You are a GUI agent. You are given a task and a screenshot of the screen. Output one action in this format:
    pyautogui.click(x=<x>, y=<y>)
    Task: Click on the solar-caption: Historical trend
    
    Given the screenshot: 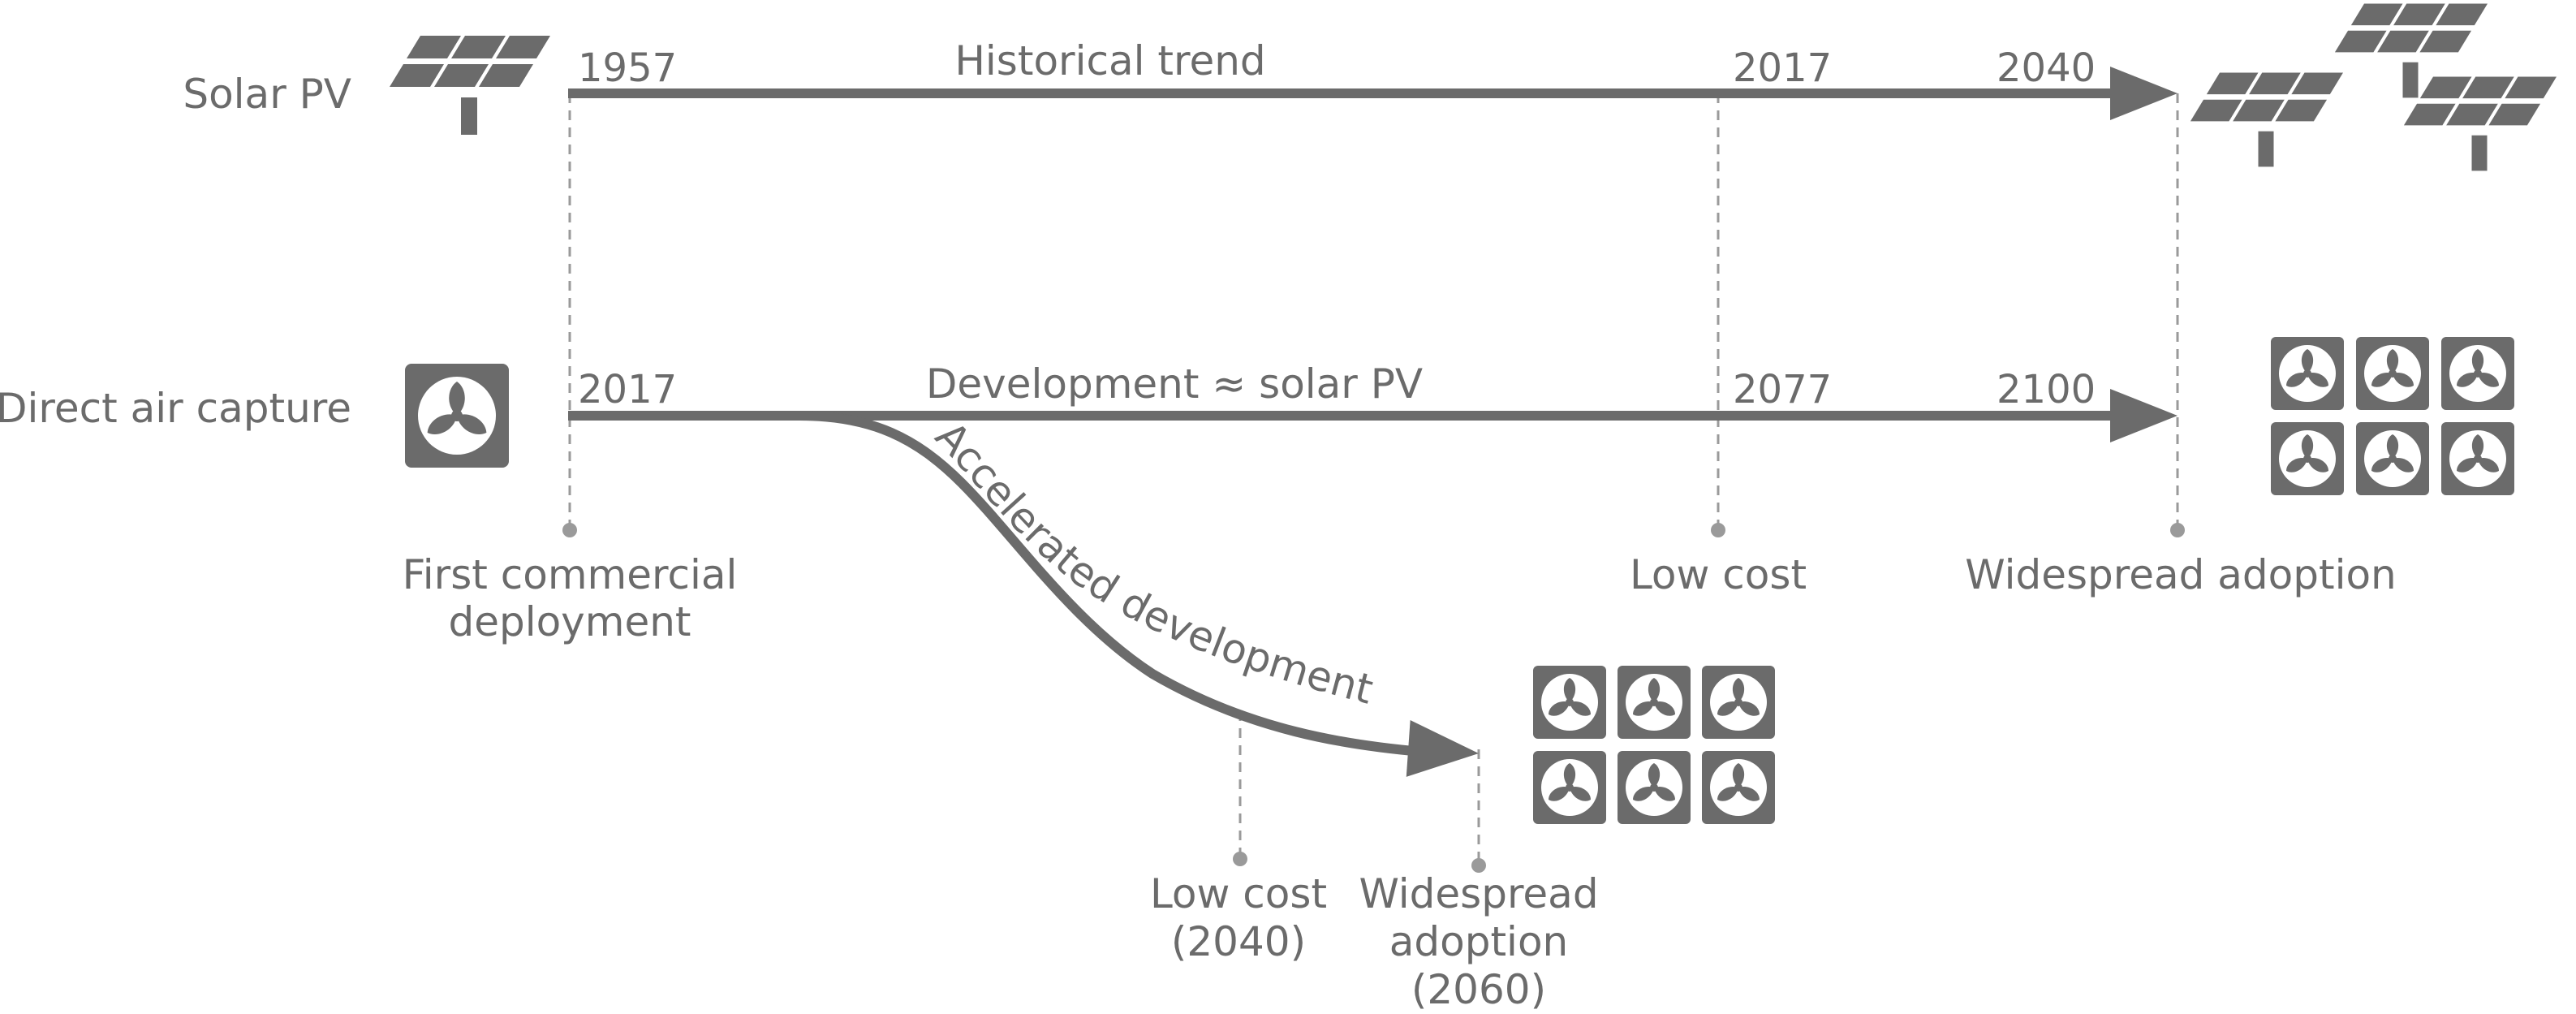 What is the action you would take?
    pyautogui.click(x=1109, y=60)
    